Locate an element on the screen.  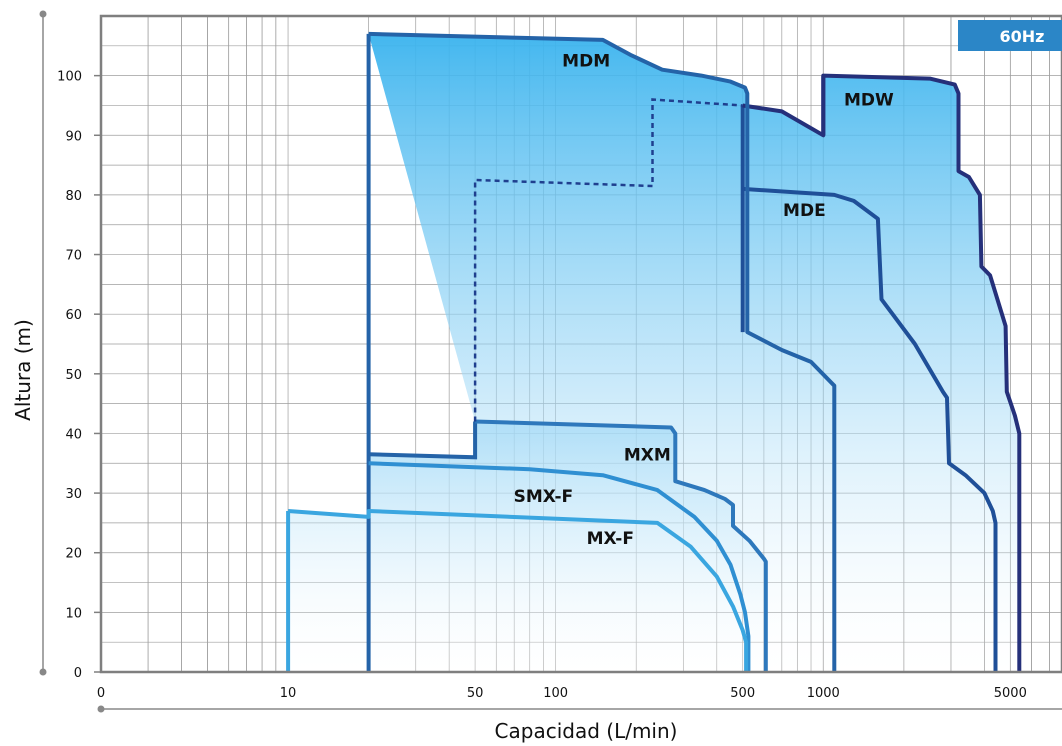
x-axis-title: Capacidad (L/min) is located at coordinates (586, 731).